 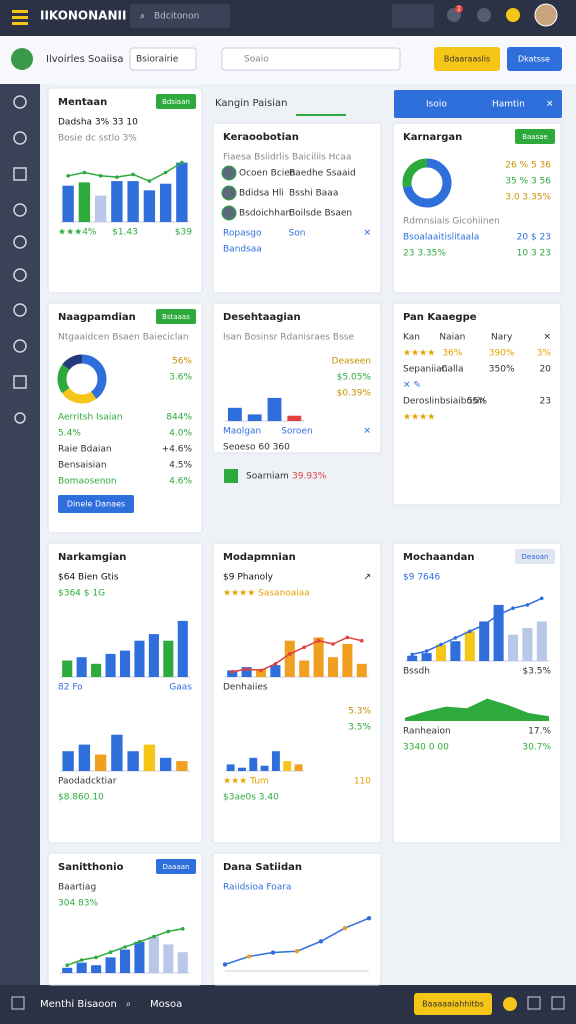 I want to click on card-text: 82 Fo, so click(x=70, y=688).